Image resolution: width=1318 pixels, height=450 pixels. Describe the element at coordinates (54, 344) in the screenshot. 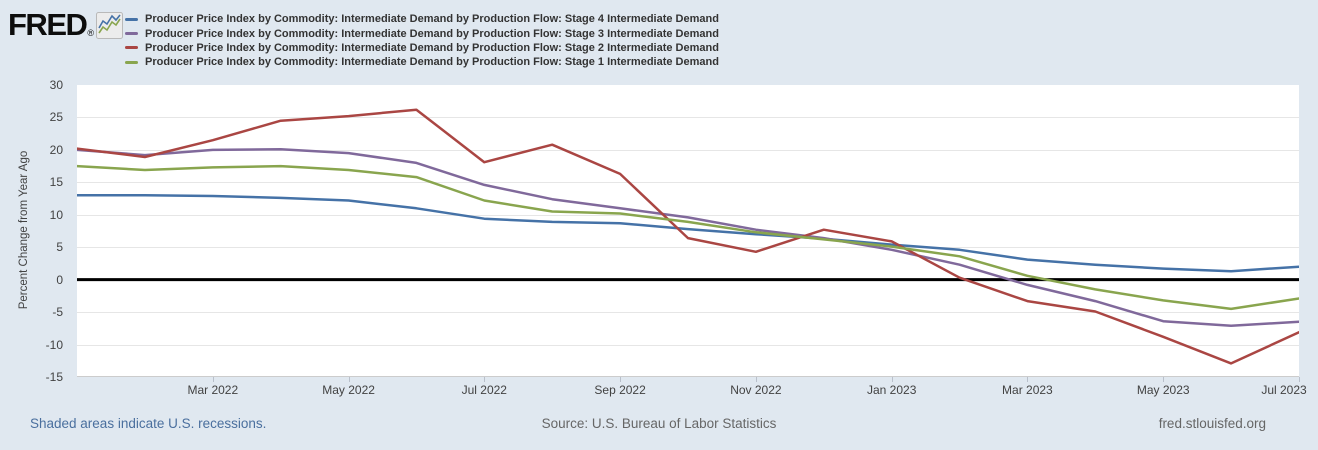

I see `y-axis-label: -10` at that location.